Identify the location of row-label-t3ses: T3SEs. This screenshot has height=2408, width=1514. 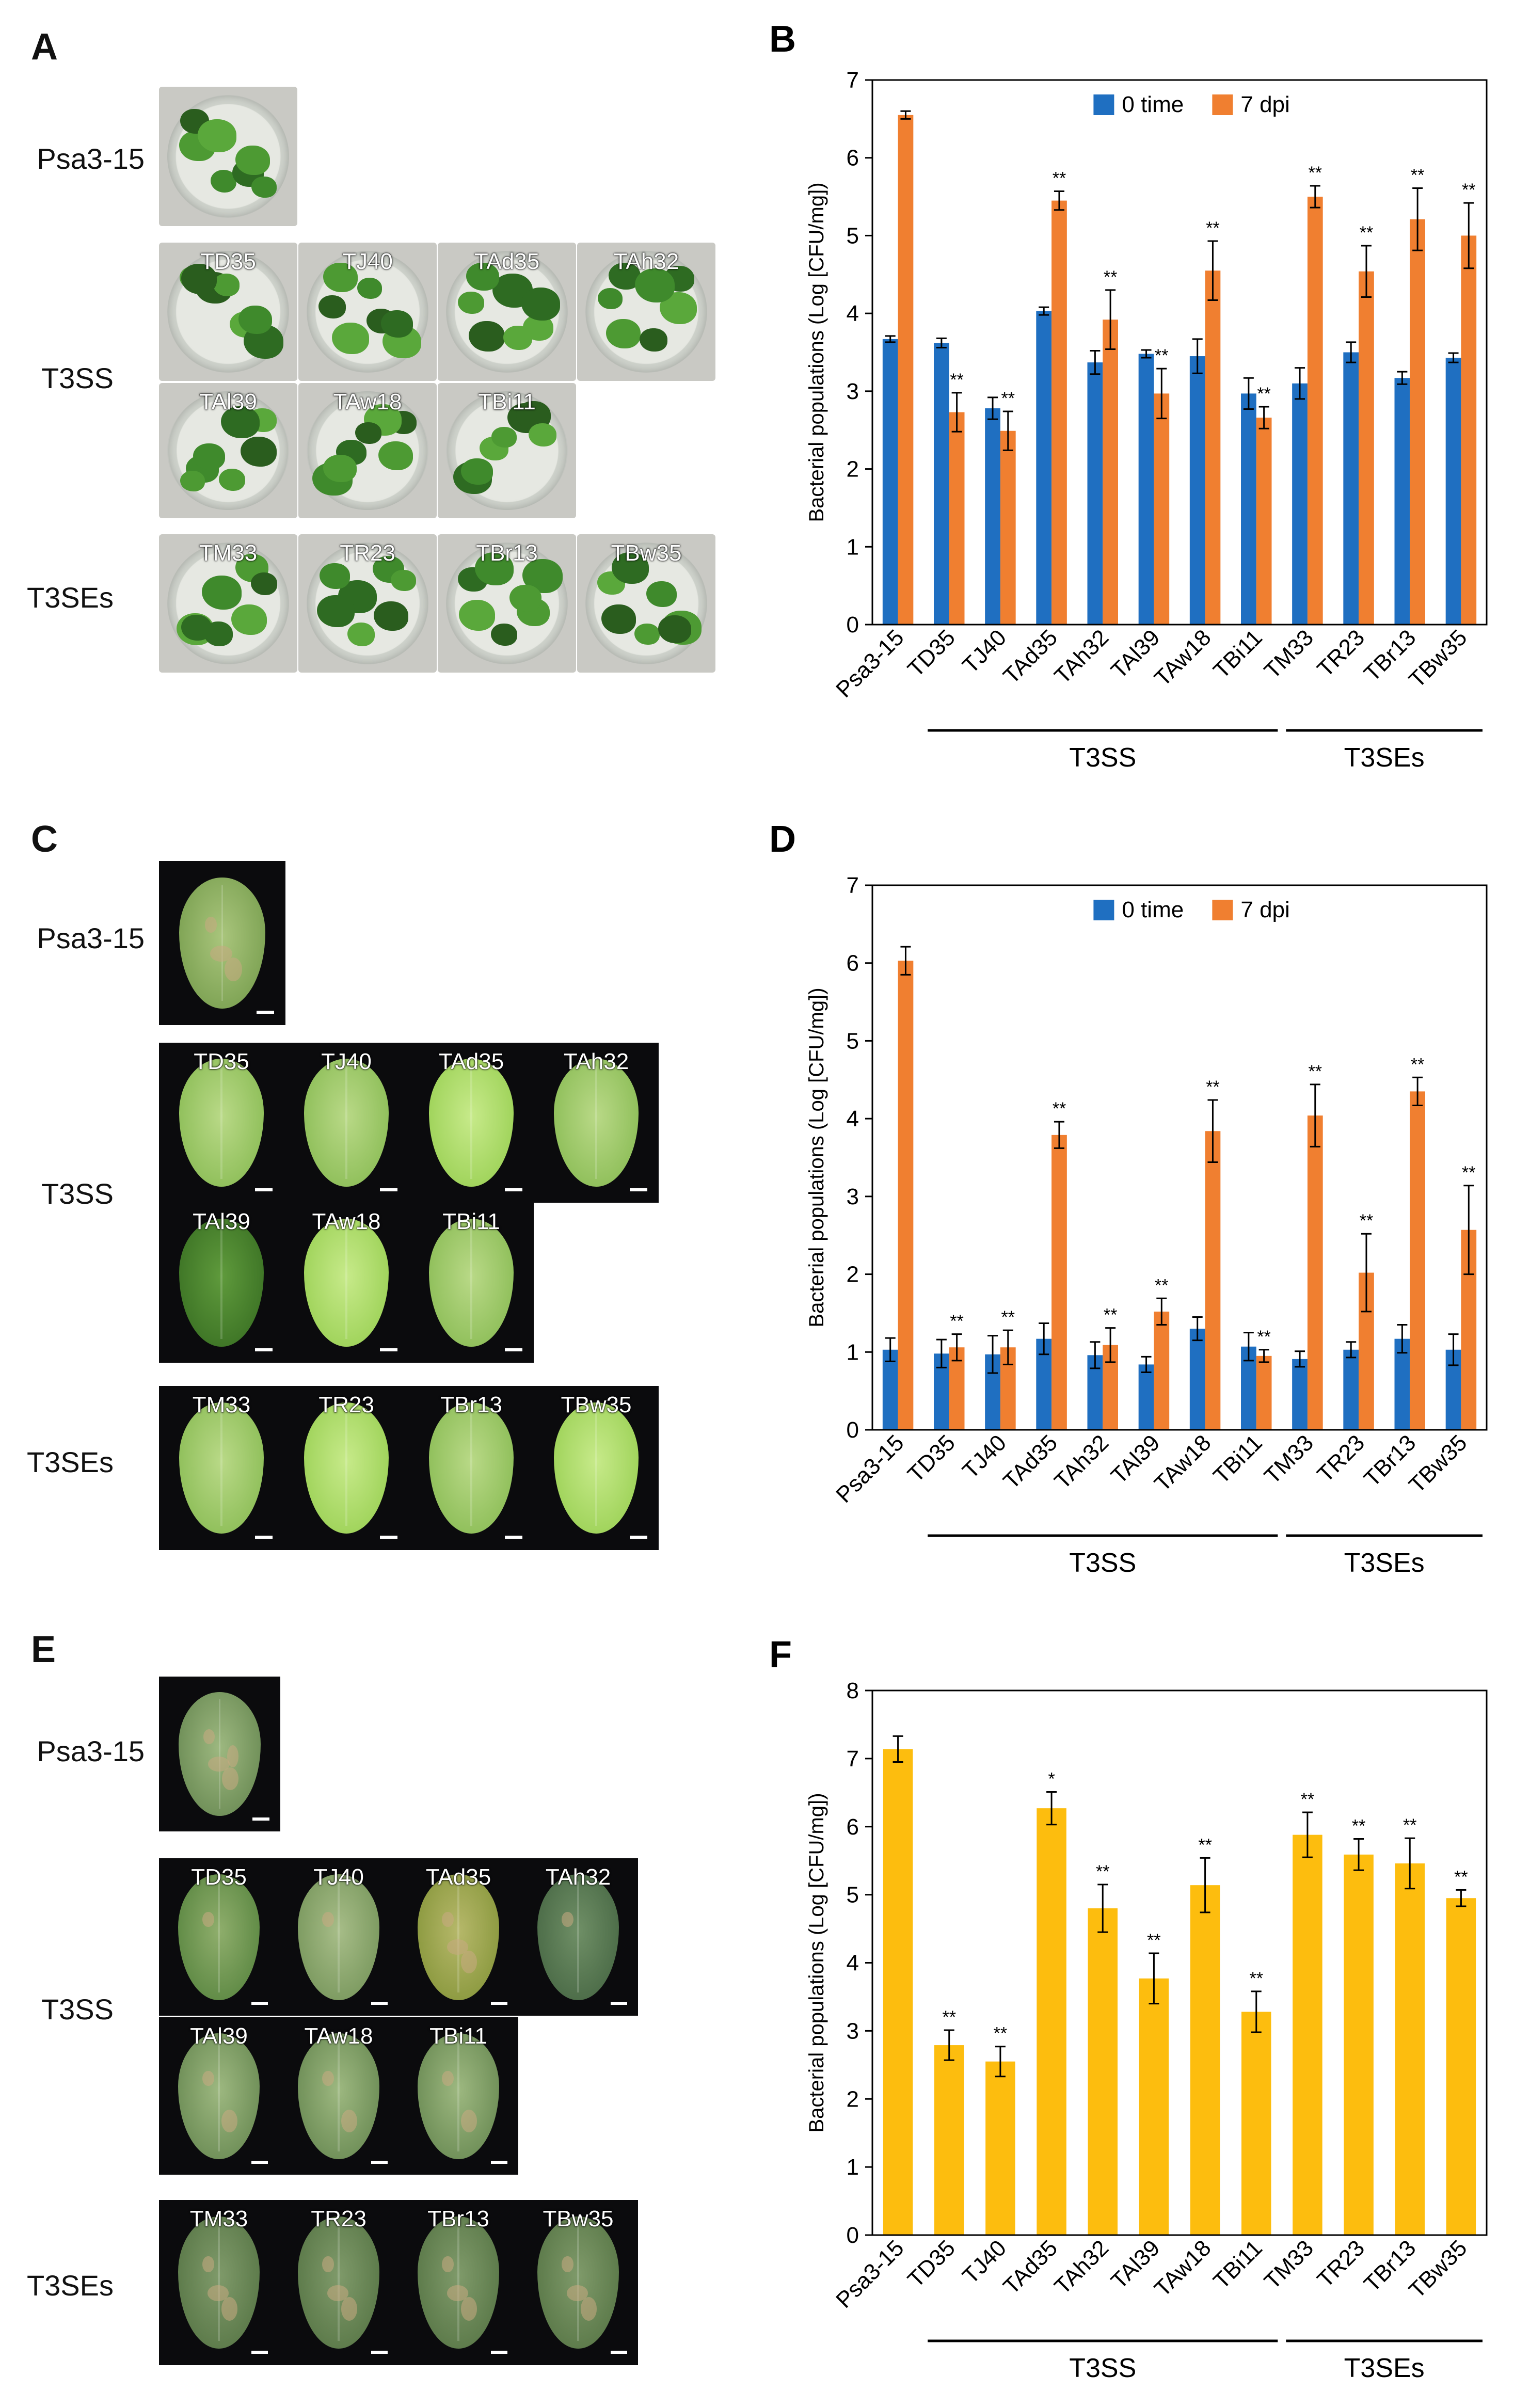
(70, 597).